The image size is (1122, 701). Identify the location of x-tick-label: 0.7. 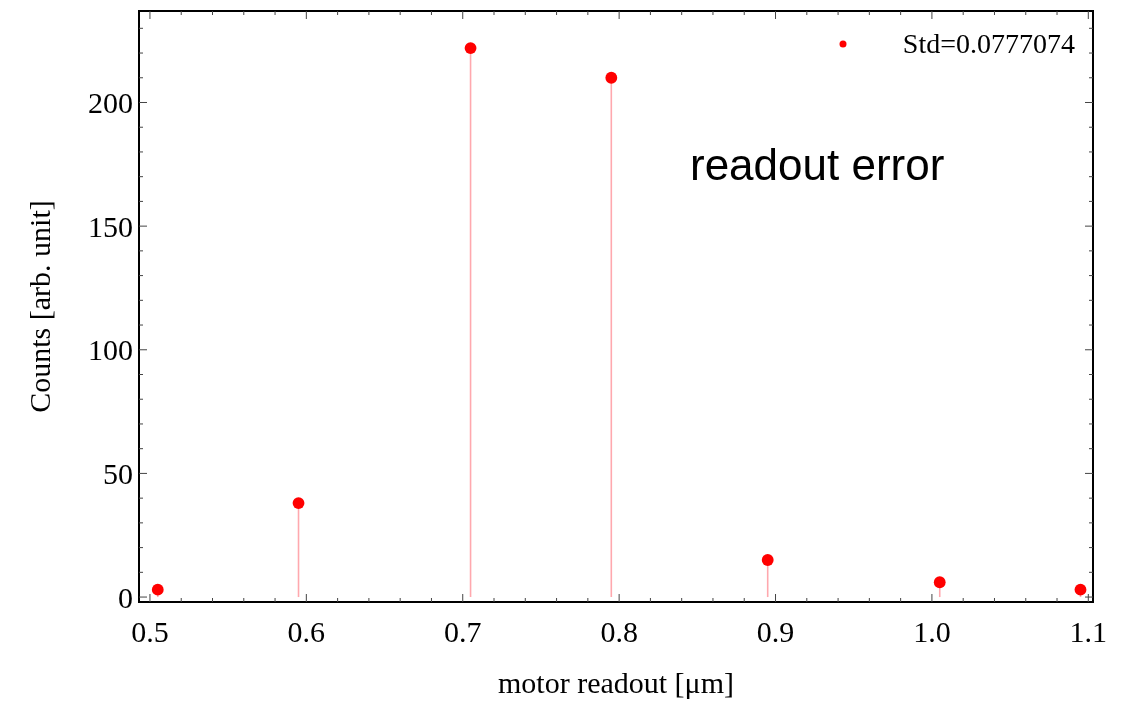
(462, 631).